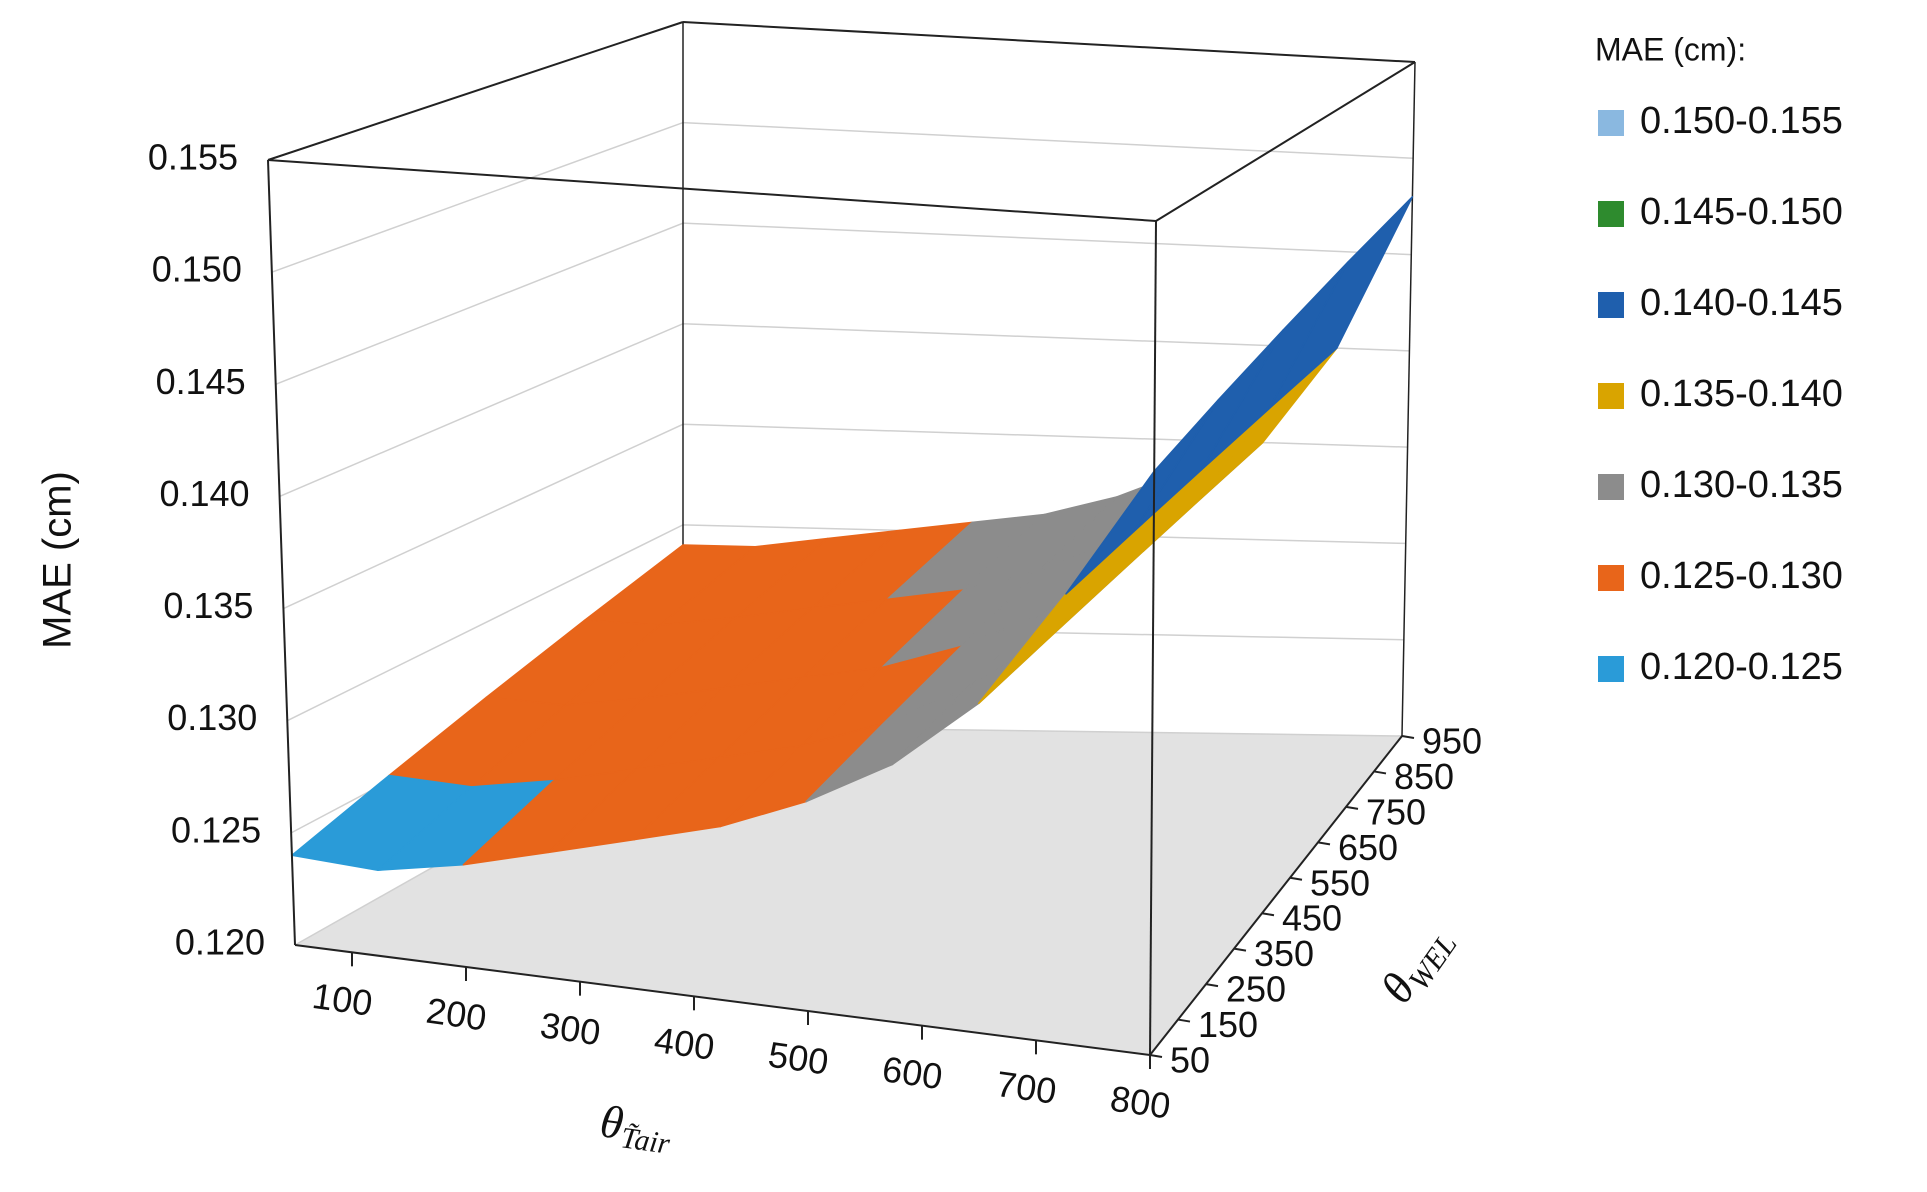 The height and width of the screenshot is (1192, 1927). Describe the element at coordinates (912, 1072) in the screenshot. I see `x-tick-label: 600` at that location.